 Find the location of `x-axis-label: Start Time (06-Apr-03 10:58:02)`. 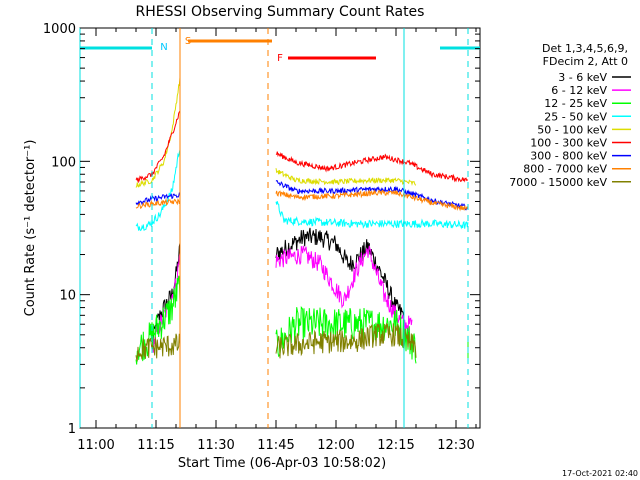

x-axis-label: Start Time (06-Apr-03 10:58:02) is located at coordinates (282, 463).